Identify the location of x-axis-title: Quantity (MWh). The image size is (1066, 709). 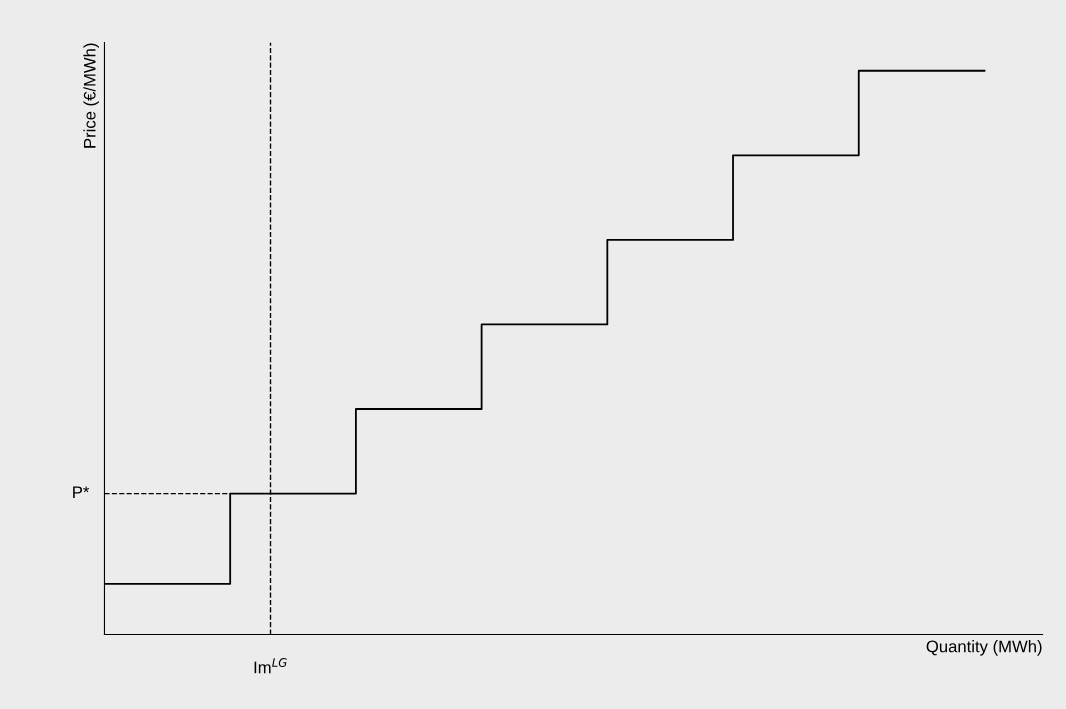
(984, 648).